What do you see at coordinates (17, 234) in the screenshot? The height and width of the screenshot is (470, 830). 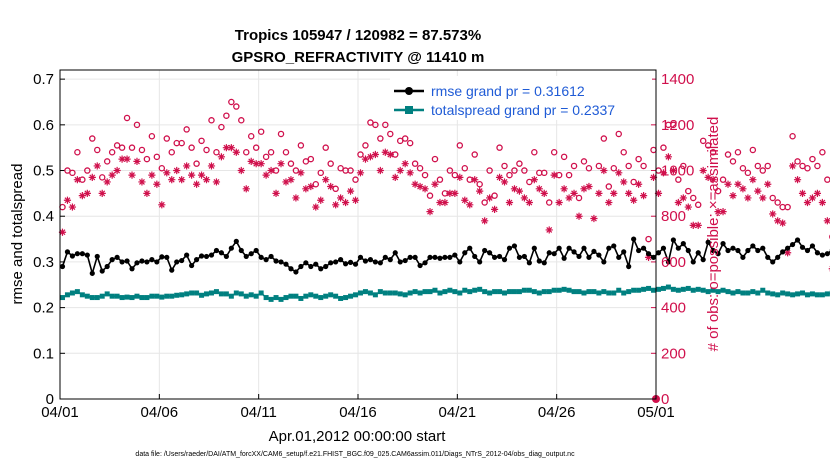 I see `y-axis-label: rmse and totalspread` at bounding box center [17, 234].